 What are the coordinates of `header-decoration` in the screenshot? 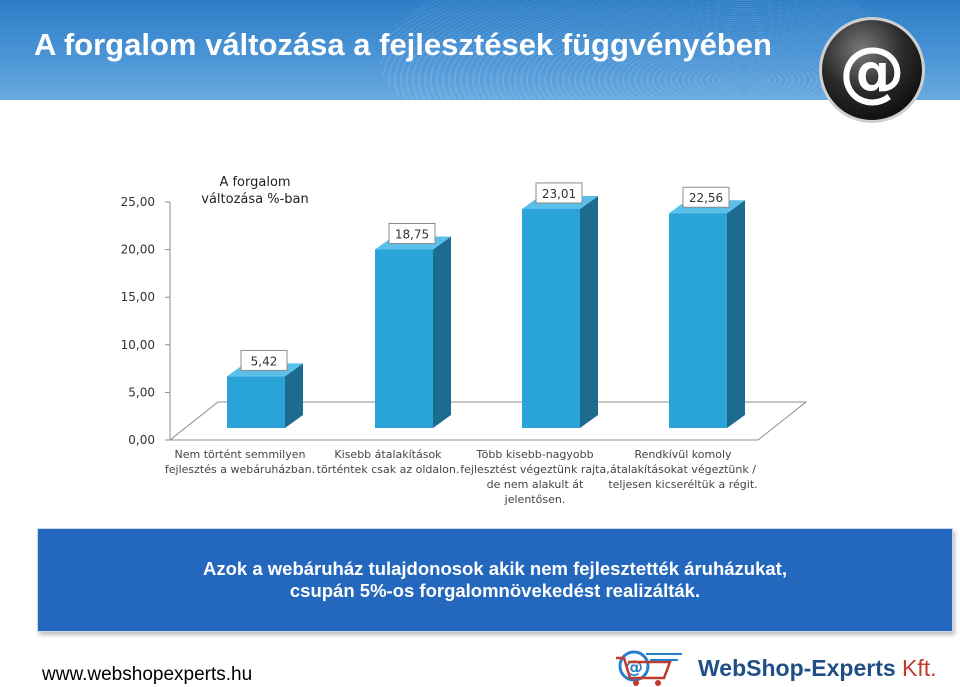 It's located at (640, 50).